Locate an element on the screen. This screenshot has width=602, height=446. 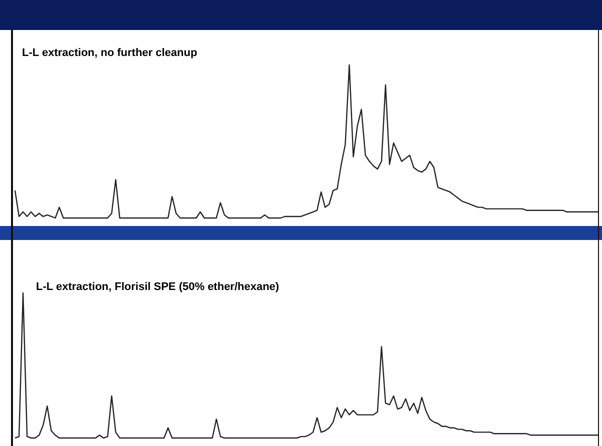
chart-title: L-L extraction, no further cleanup is located at coordinates (110, 53).